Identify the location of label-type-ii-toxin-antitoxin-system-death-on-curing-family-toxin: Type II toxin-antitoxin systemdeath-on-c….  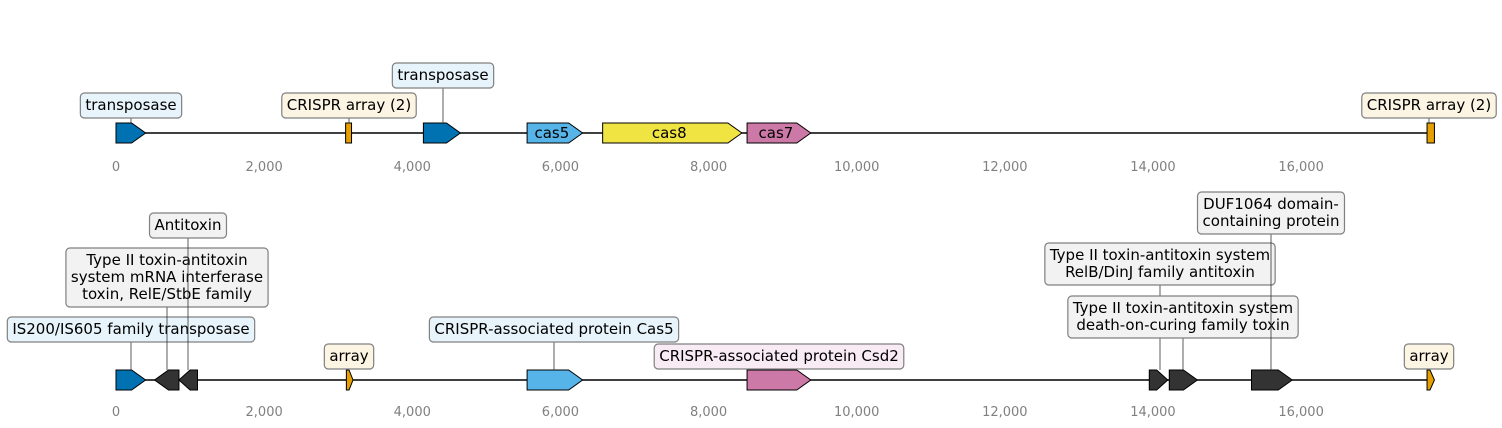
(1183, 317).